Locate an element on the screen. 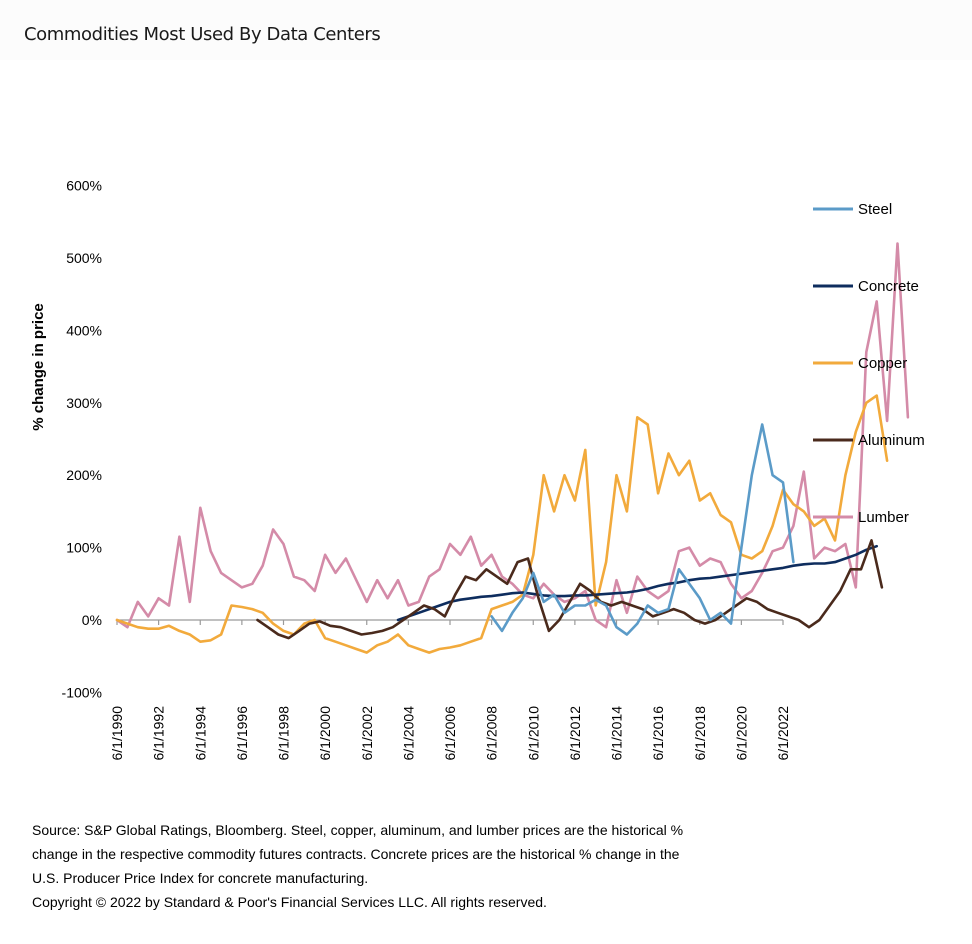  y-axis-title-group: % change in price is located at coordinates (38, 367).